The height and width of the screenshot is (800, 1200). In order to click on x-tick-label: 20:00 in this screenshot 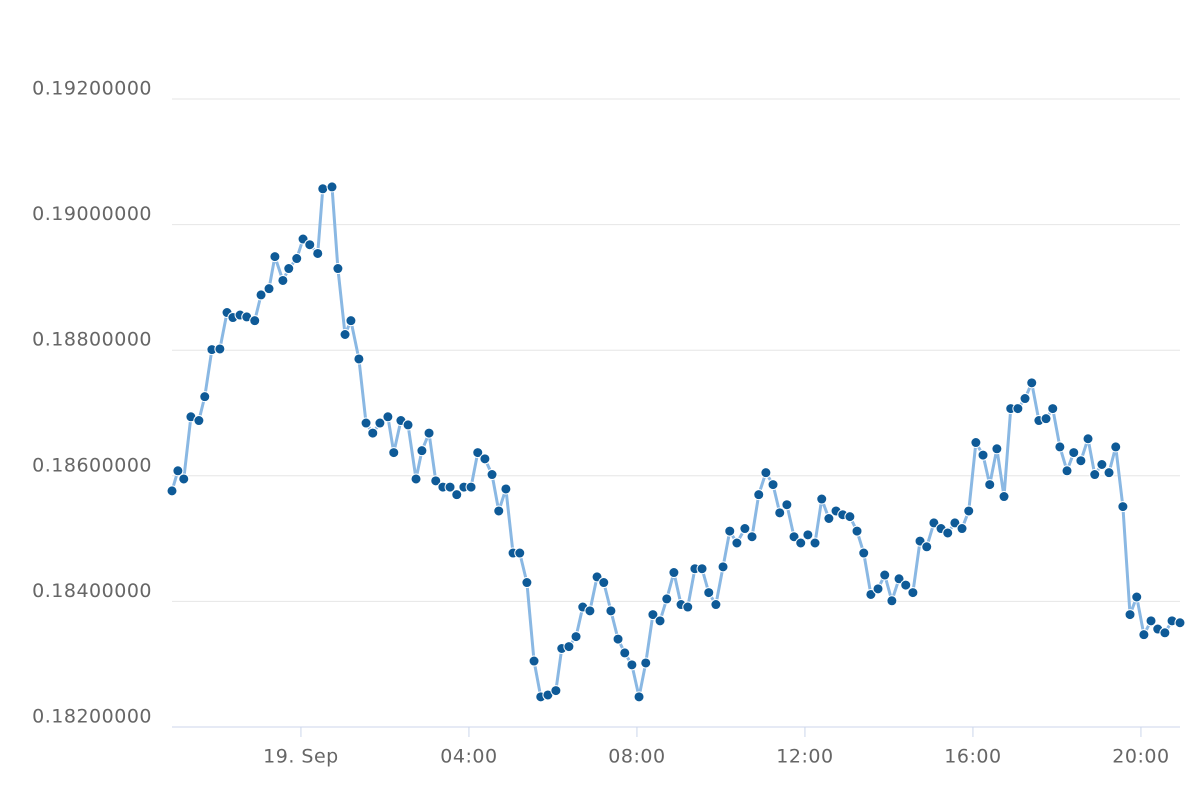, I will do `click(1140, 757)`.